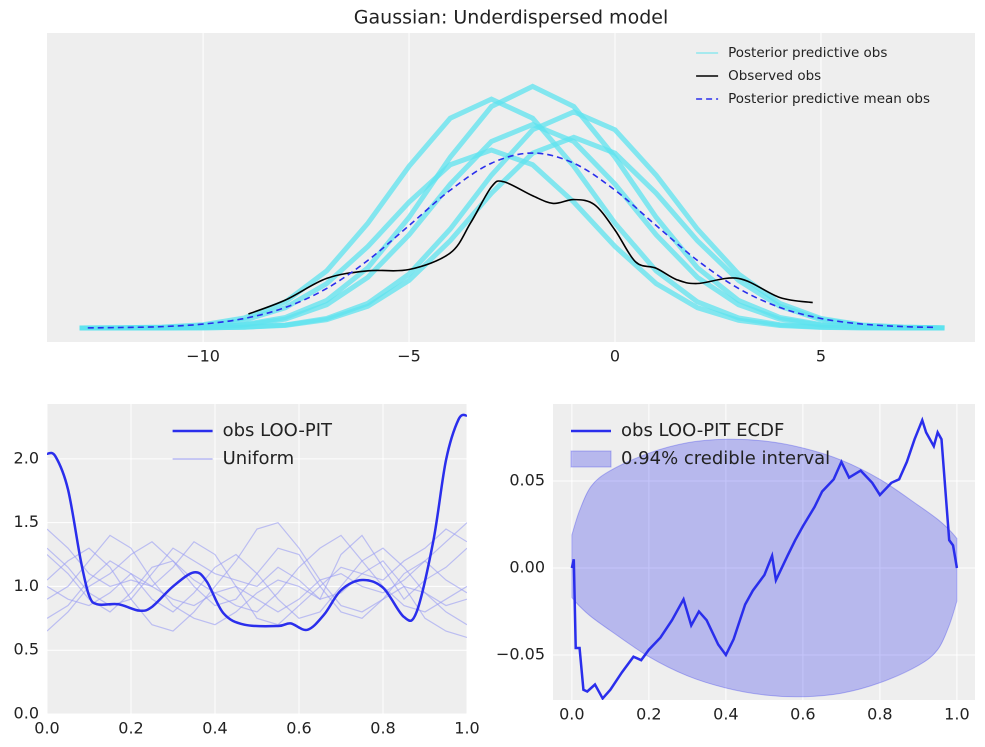 The width and height of the screenshot is (985, 747). What do you see at coordinates (829, 99) in the screenshot?
I see `legend-label: Posterior predictive mean obs` at bounding box center [829, 99].